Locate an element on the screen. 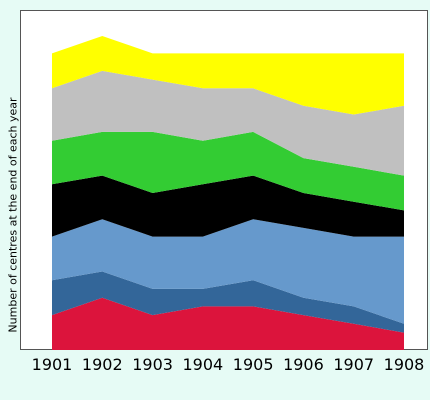  x-tick-label: 1904 is located at coordinates (202, 364).